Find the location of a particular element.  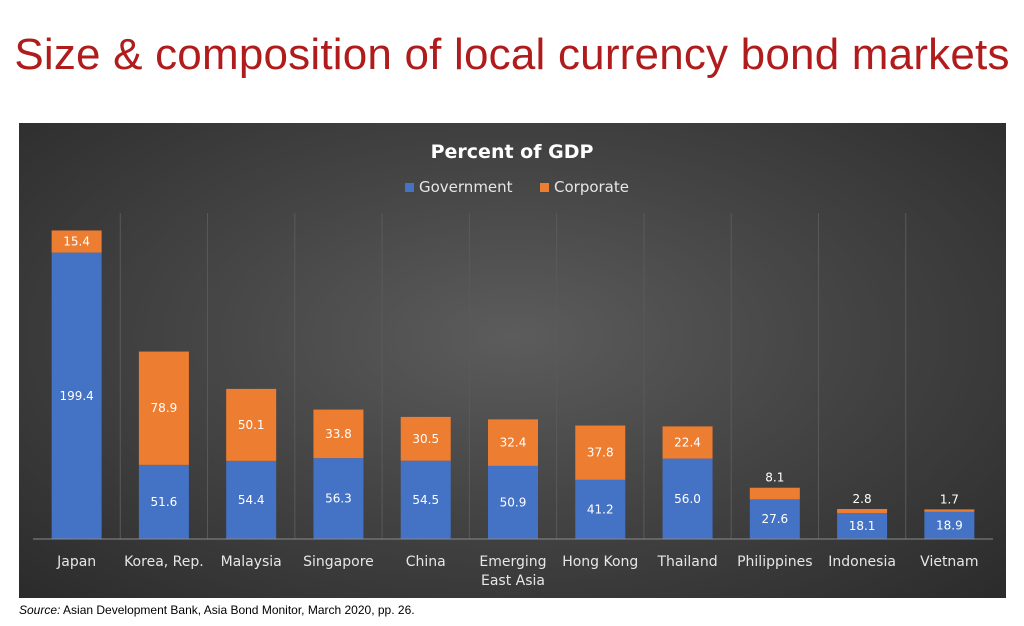

x-tick-label: Malaysia is located at coordinates (251, 562).